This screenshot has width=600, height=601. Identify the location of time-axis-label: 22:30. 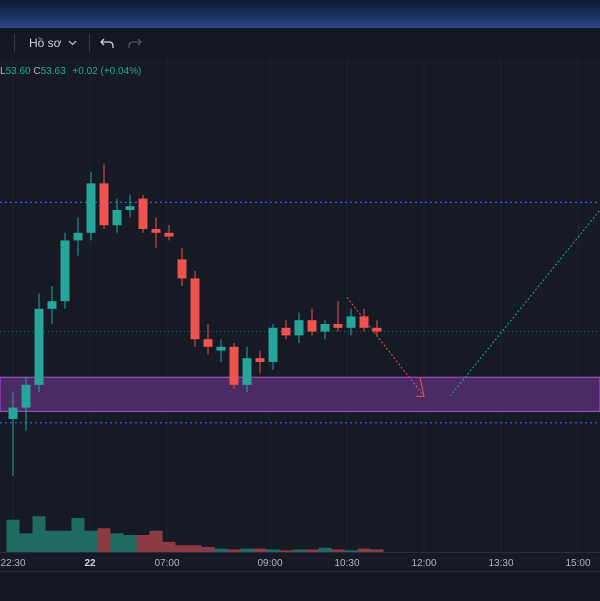
(13, 563).